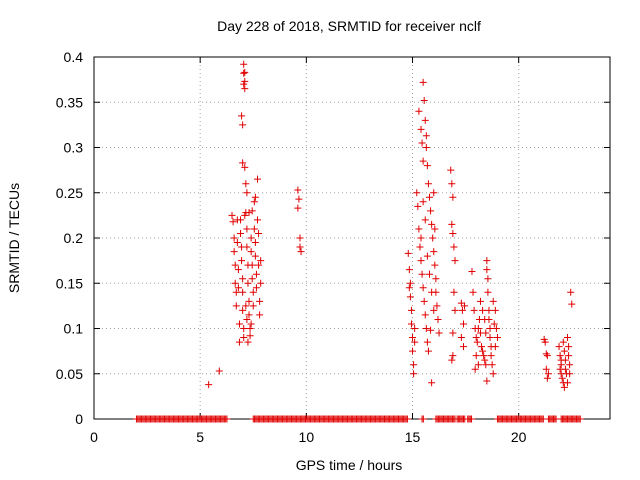 Image resolution: width=640 pixels, height=480 pixels. What do you see at coordinates (79, 419) in the screenshot?
I see `y-tick-label: 0` at bounding box center [79, 419].